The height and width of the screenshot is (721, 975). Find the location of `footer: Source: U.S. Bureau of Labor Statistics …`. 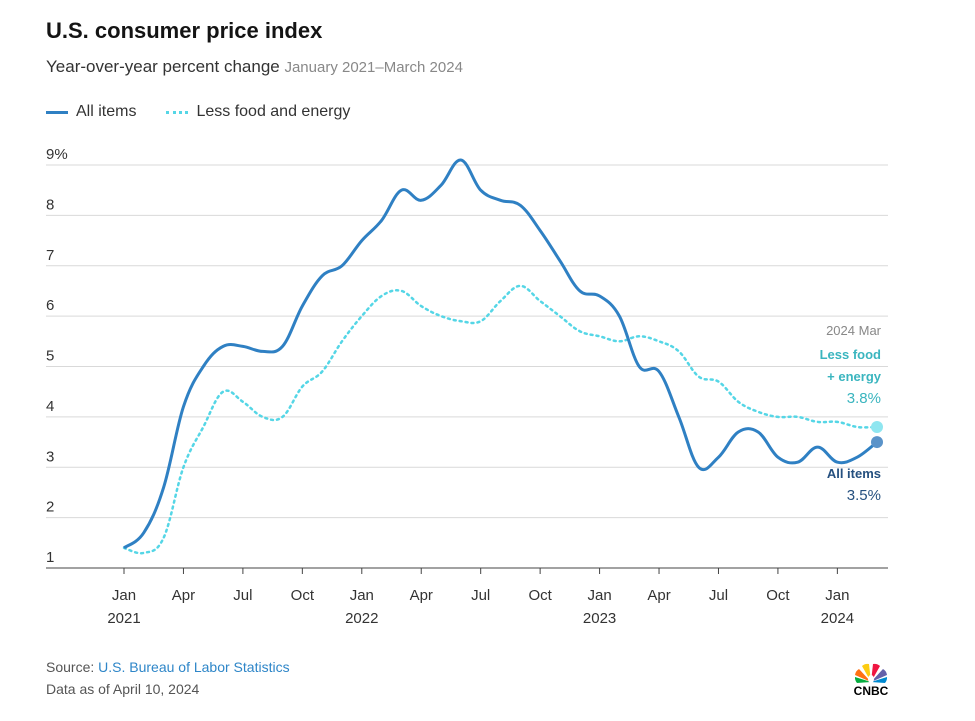

footer: Source: U.S. Bureau of Labor Statistics … is located at coordinates (168, 678).